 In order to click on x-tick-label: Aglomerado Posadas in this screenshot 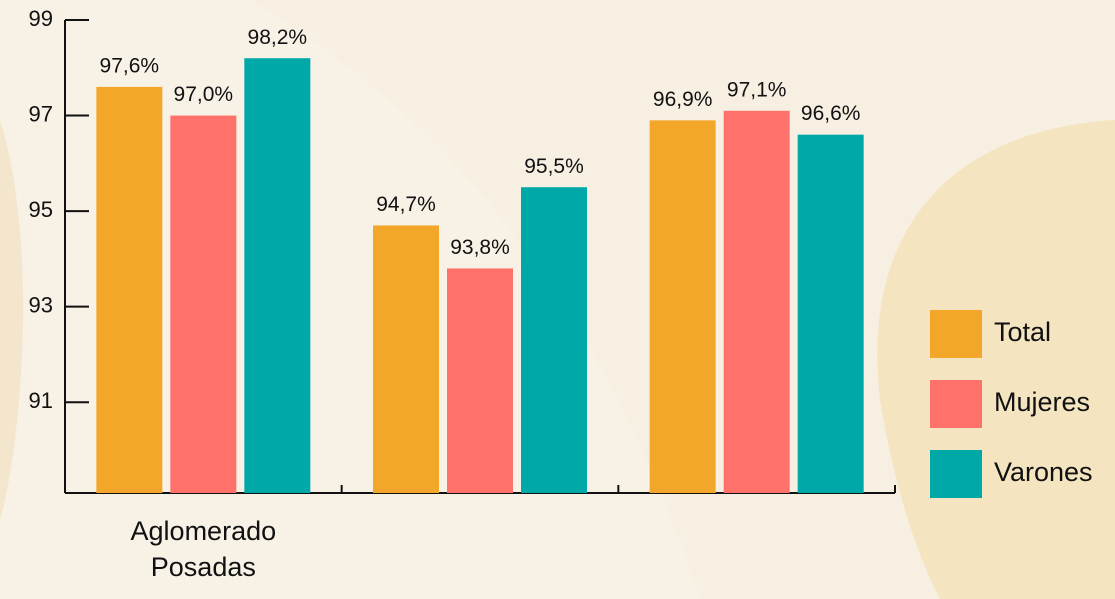, I will do `click(204, 549)`.